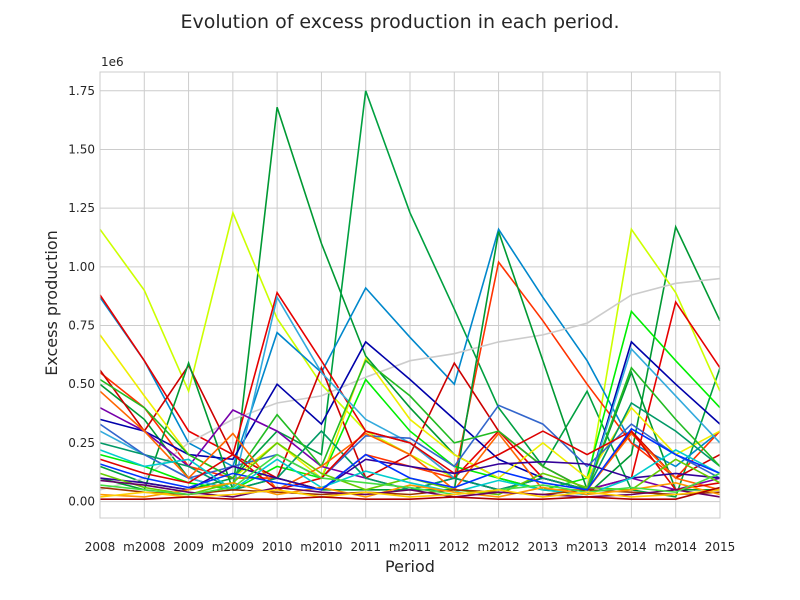 The height and width of the screenshot is (600, 800). Describe the element at coordinates (81, 296) in the screenshot. I see `y-tick-labels: 0.00 0.25 0.50 0.75 1.00 1.25 1.50 1.75` at that location.